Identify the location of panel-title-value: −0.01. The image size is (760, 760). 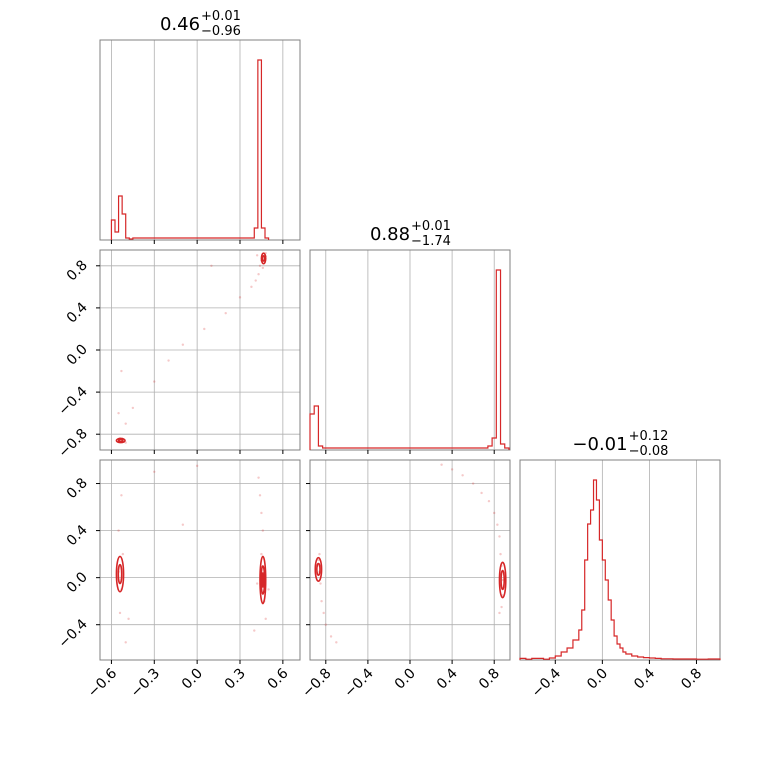
(599, 444).